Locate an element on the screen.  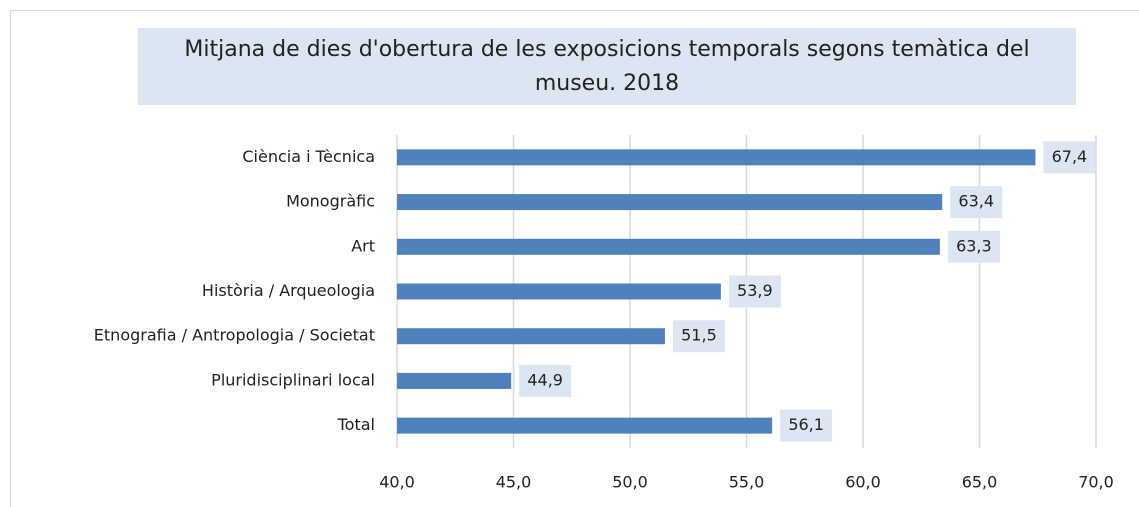
y-tick-label: Total is located at coordinates (356, 424).